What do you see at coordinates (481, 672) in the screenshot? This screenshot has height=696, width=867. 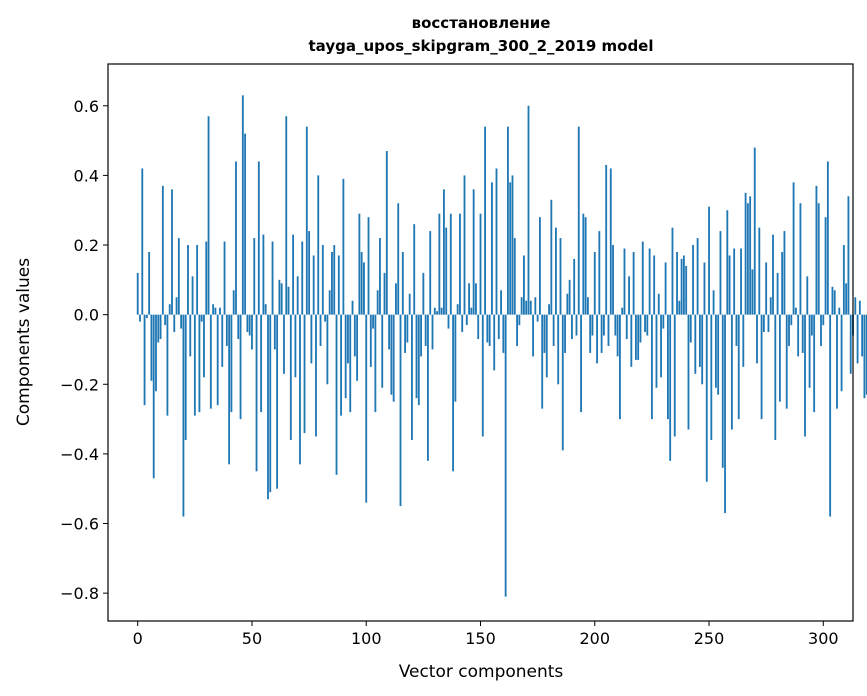 I see `x-axis-label: Vector components` at bounding box center [481, 672].